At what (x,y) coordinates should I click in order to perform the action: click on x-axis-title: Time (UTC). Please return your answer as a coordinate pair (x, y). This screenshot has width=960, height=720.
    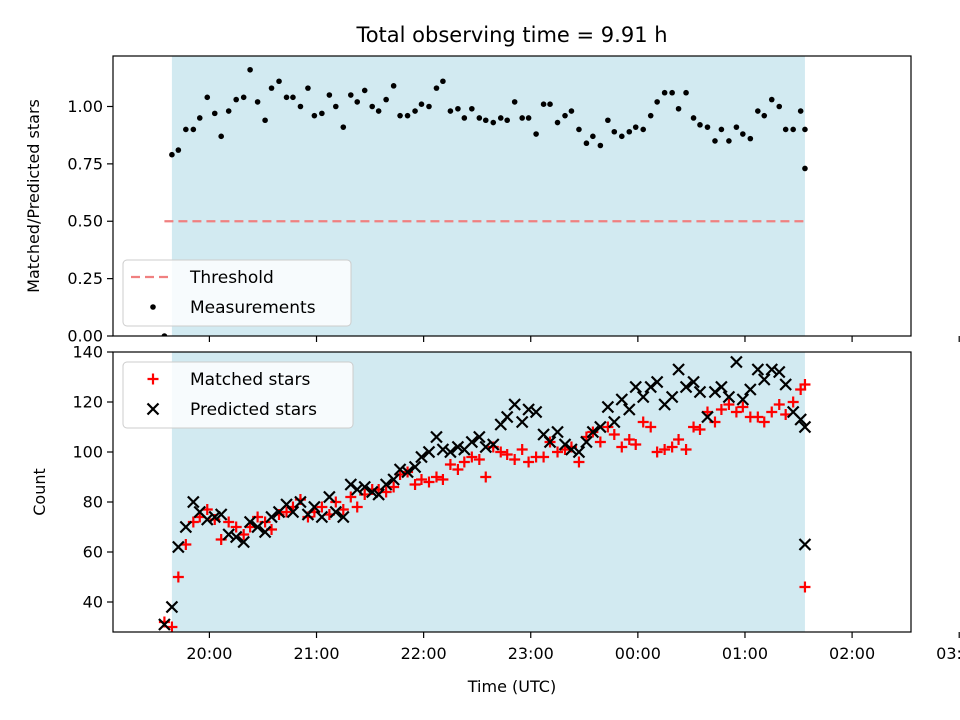
    Looking at the image, I should click on (511, 686).